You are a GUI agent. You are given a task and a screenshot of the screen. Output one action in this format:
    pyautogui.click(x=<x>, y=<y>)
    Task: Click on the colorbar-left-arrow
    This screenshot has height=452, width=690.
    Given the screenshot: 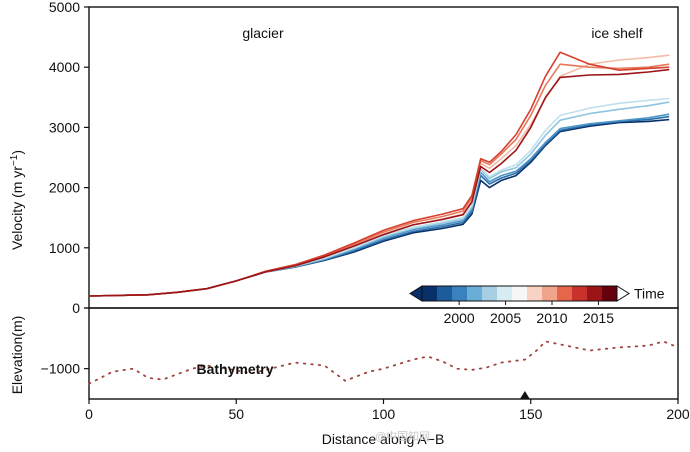 What is the action you would take?
    pyautogui.click(x=416, y=293)
    